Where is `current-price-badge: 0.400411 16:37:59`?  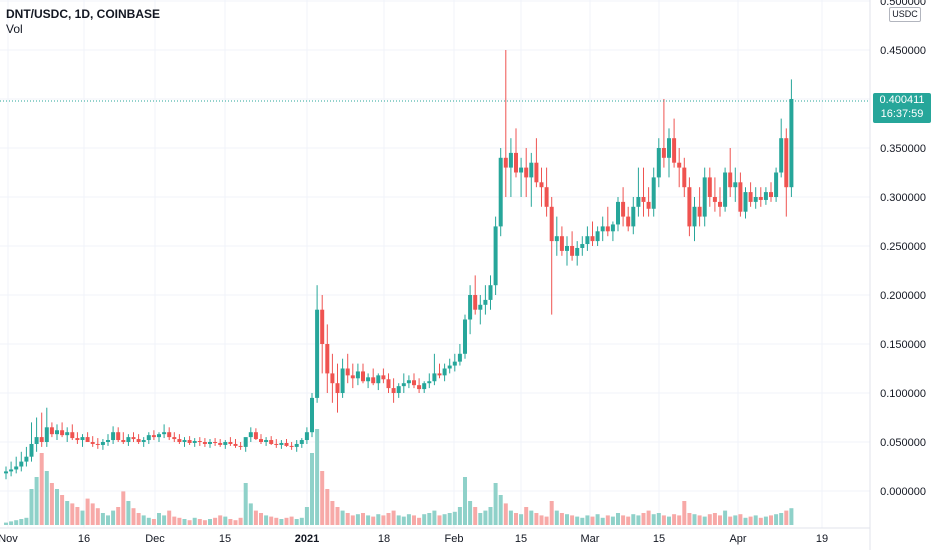 current-price-badge: 0.400411 16:37:59 is located at coordinates (902, 108).